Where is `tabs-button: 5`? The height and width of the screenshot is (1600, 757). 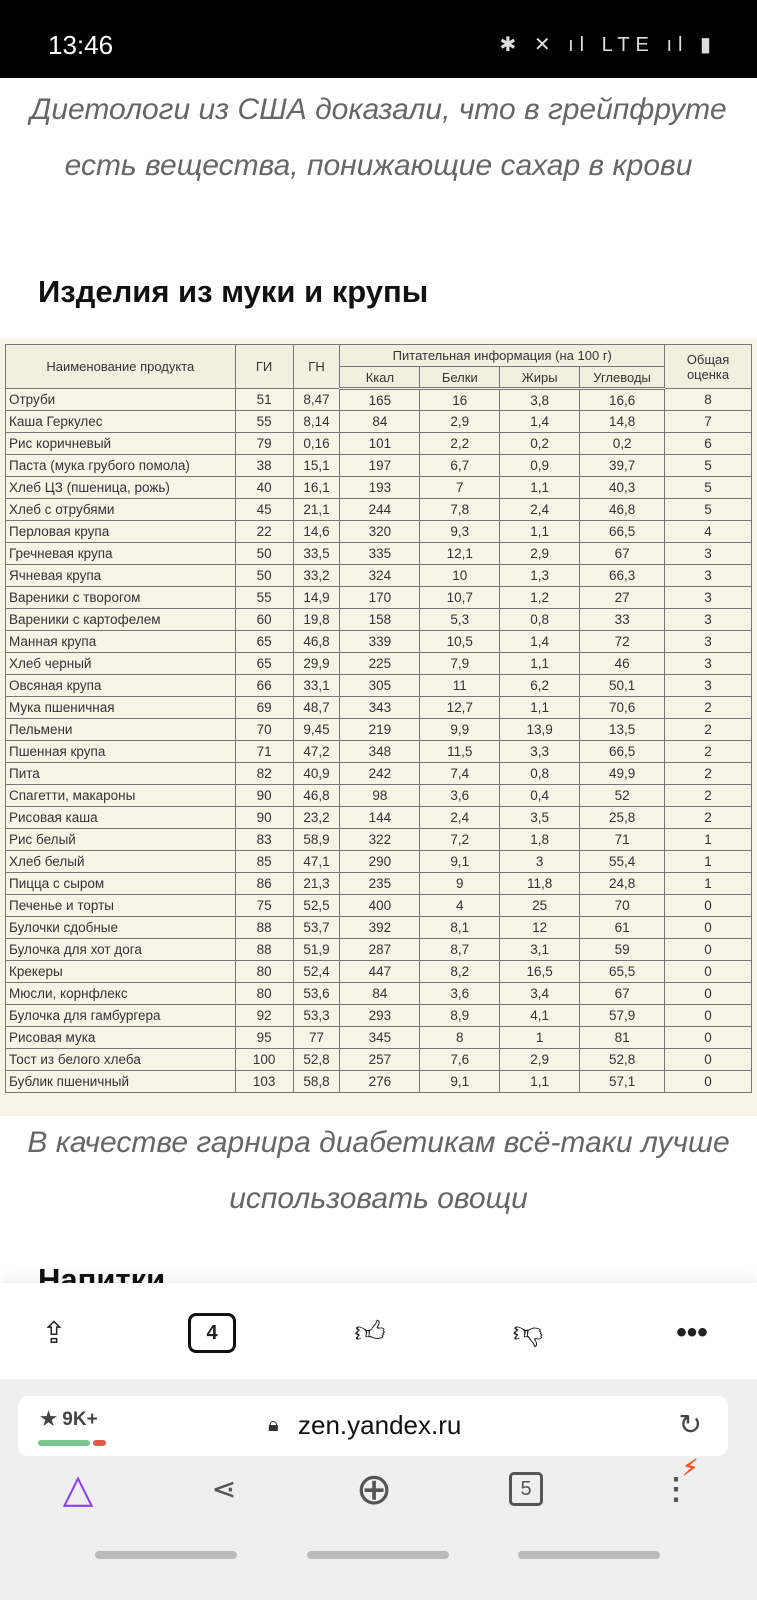 tabs-button: 5 is located at coordinates (526, 1489).